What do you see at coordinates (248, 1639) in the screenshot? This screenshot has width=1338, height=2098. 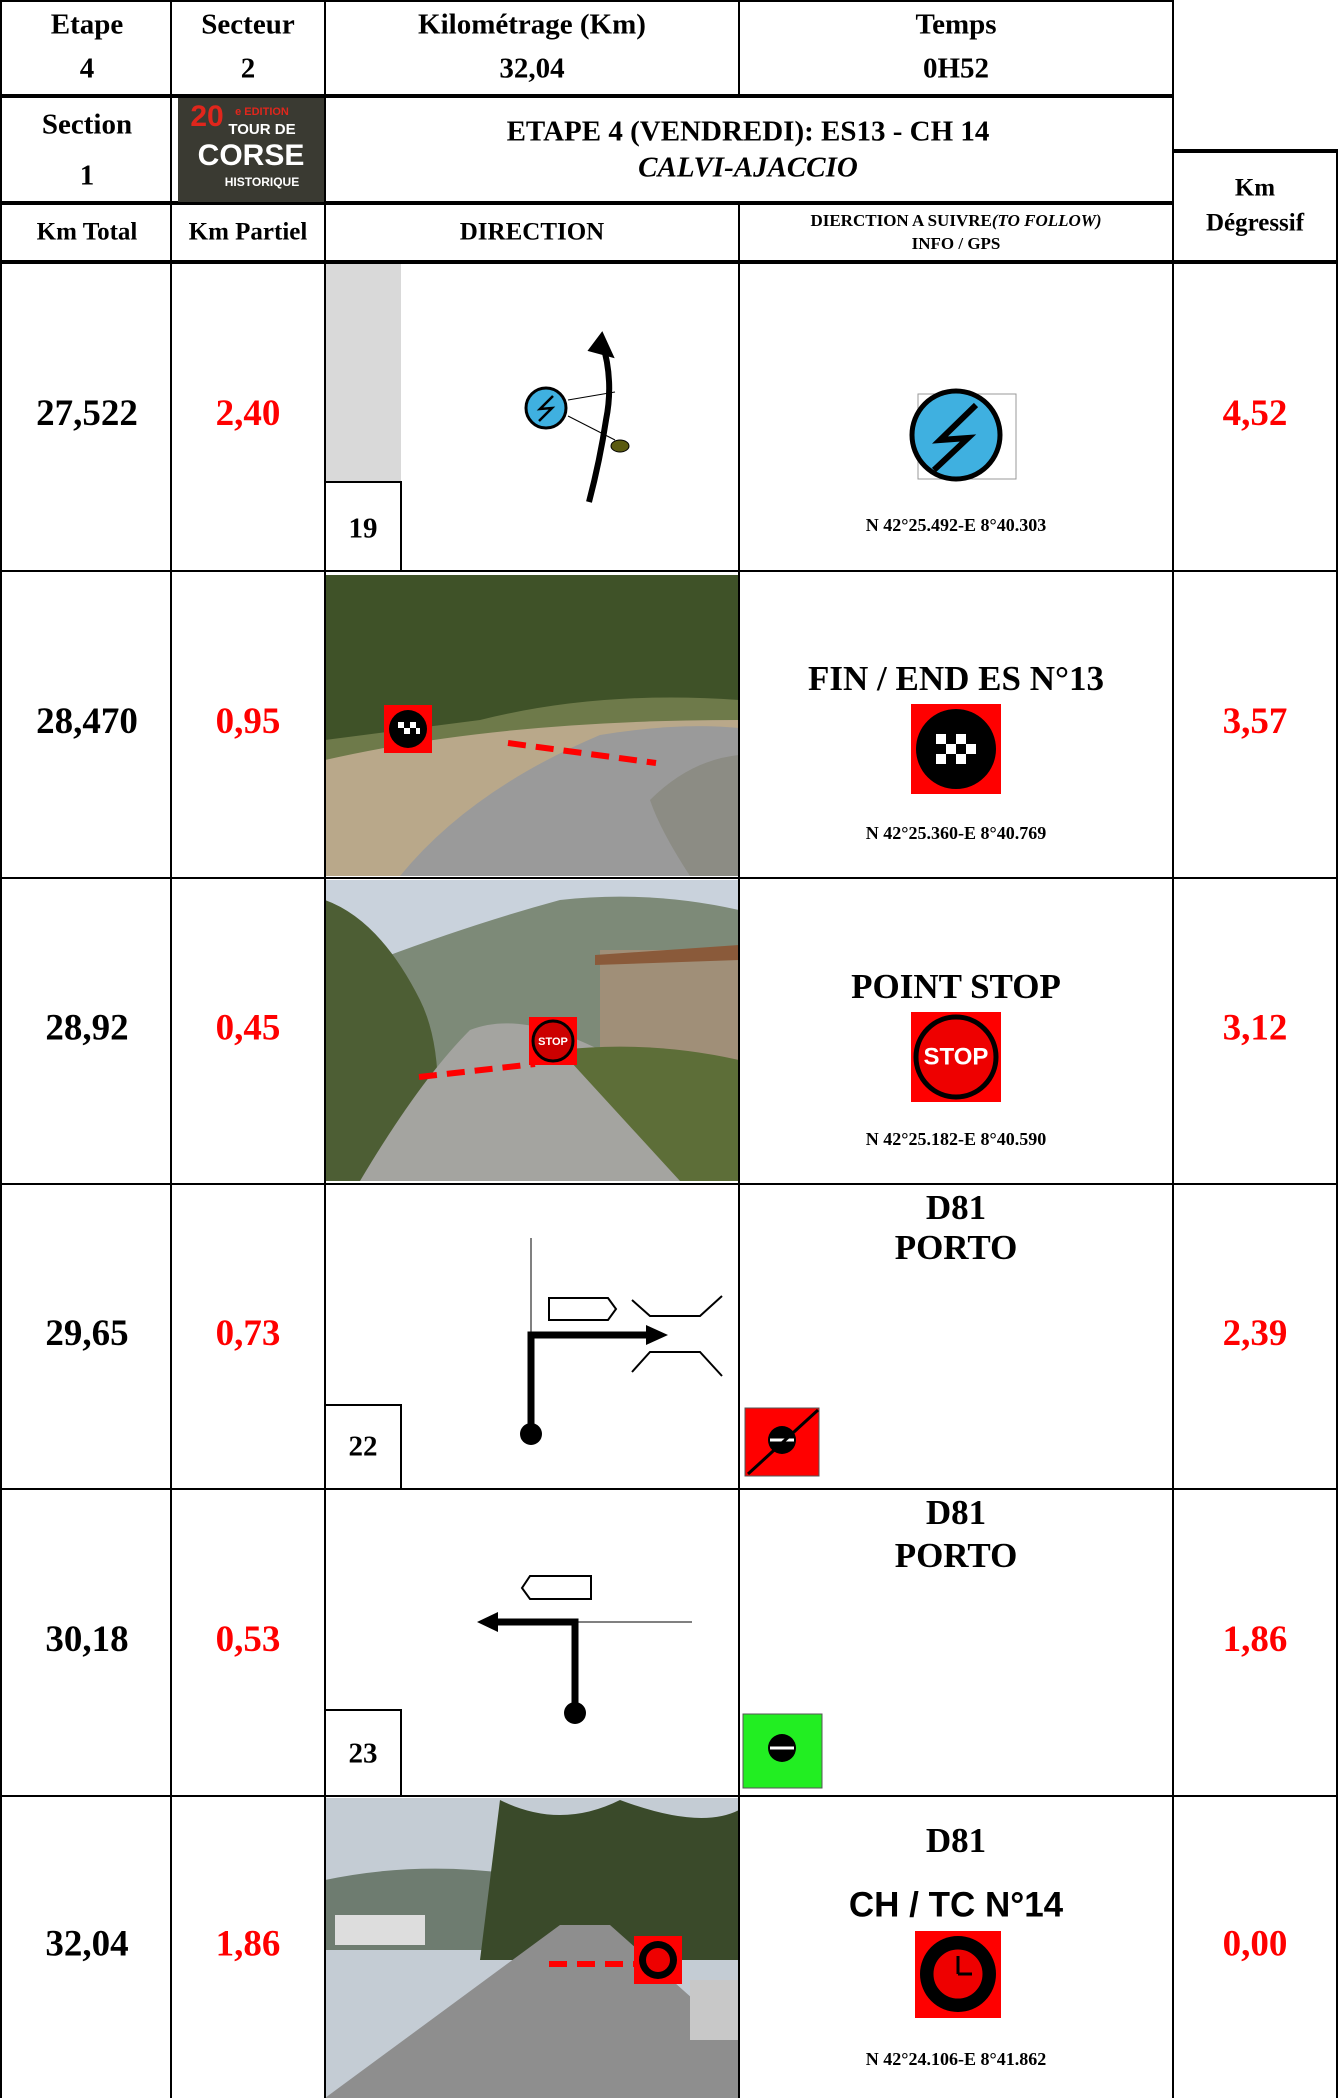 I see `km-partiel: 0,53` at bounding box center [248, 1639].